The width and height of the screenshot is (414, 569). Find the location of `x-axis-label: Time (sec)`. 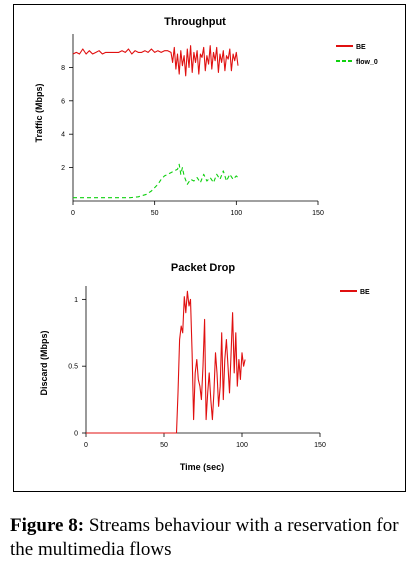

x-axis-label: Time (sec) is located at coordinates (202, 467).